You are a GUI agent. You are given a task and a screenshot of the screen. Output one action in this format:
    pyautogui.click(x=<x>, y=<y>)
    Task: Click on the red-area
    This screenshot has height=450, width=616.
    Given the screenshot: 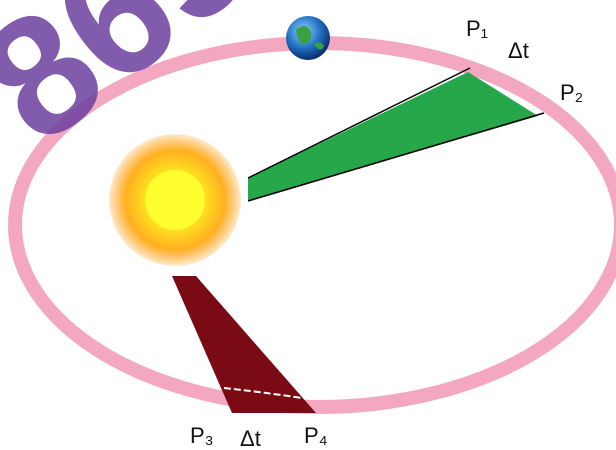 What is the action you would take?
    pyautogui.click(x=244, y=344)
    